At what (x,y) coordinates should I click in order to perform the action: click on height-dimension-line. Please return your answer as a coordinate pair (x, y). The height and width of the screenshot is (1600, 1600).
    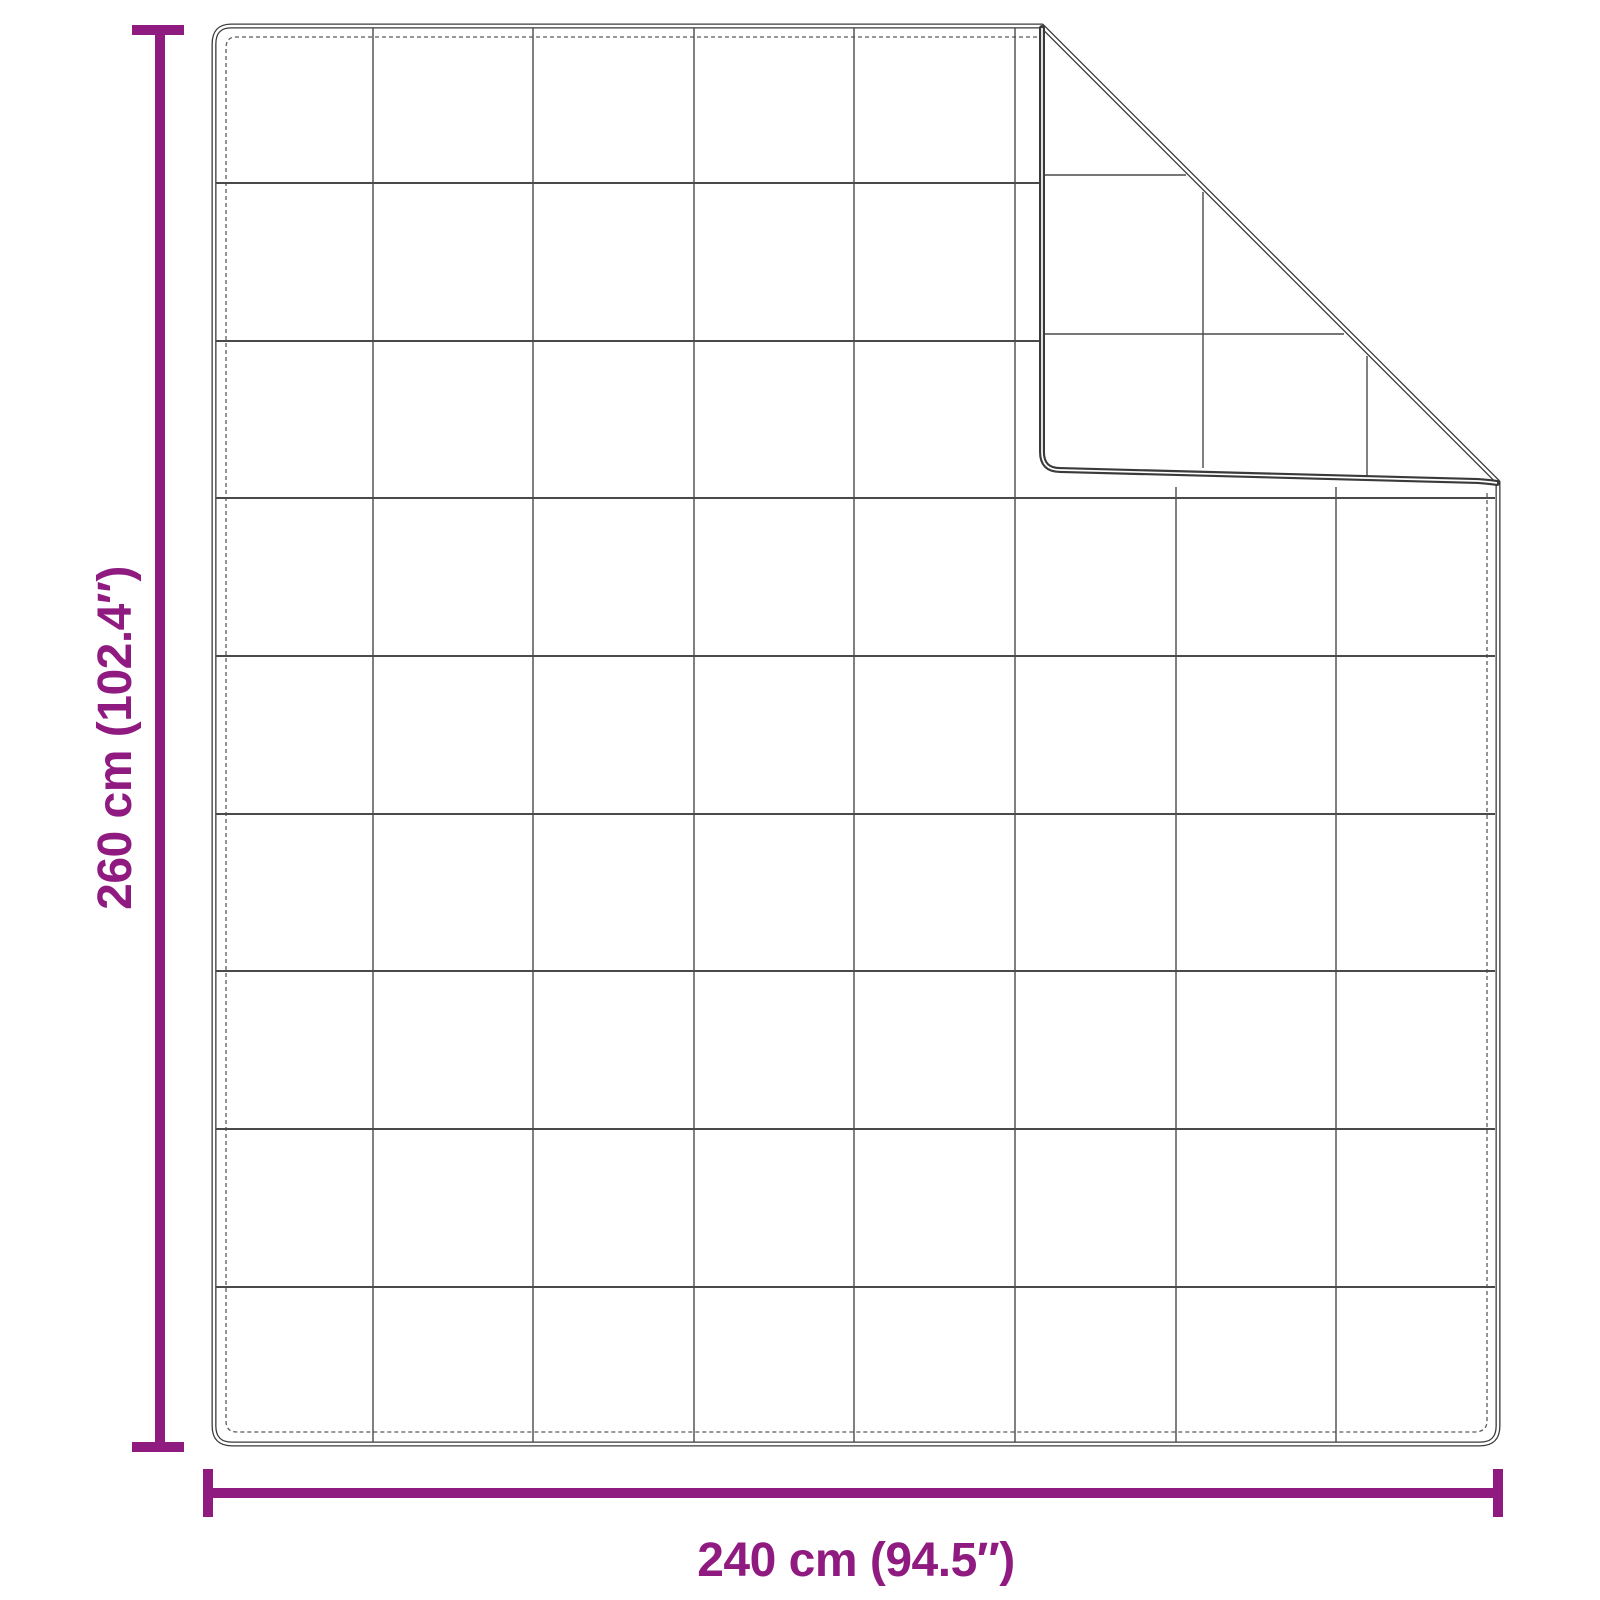
    Looking at the image, I should click on (160, 738).